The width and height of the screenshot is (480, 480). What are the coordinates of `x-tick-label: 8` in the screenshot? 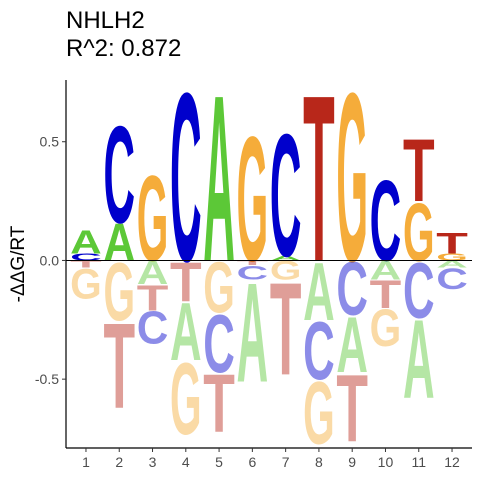 It's located at (319, 462).